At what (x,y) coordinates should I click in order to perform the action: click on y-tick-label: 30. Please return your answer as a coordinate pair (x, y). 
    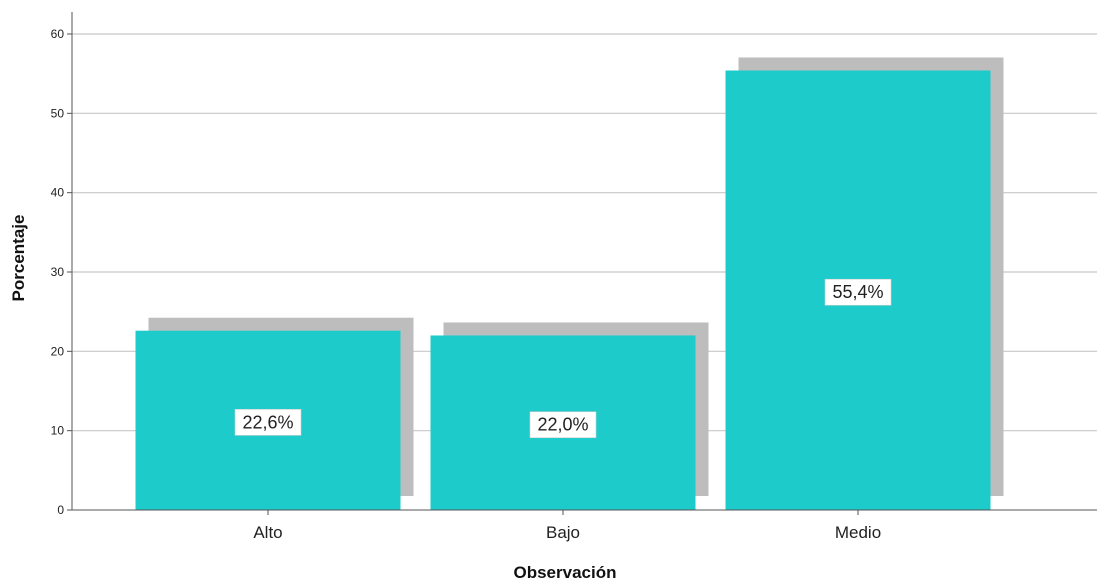
    Looking at the image, I should click on (58, 272).